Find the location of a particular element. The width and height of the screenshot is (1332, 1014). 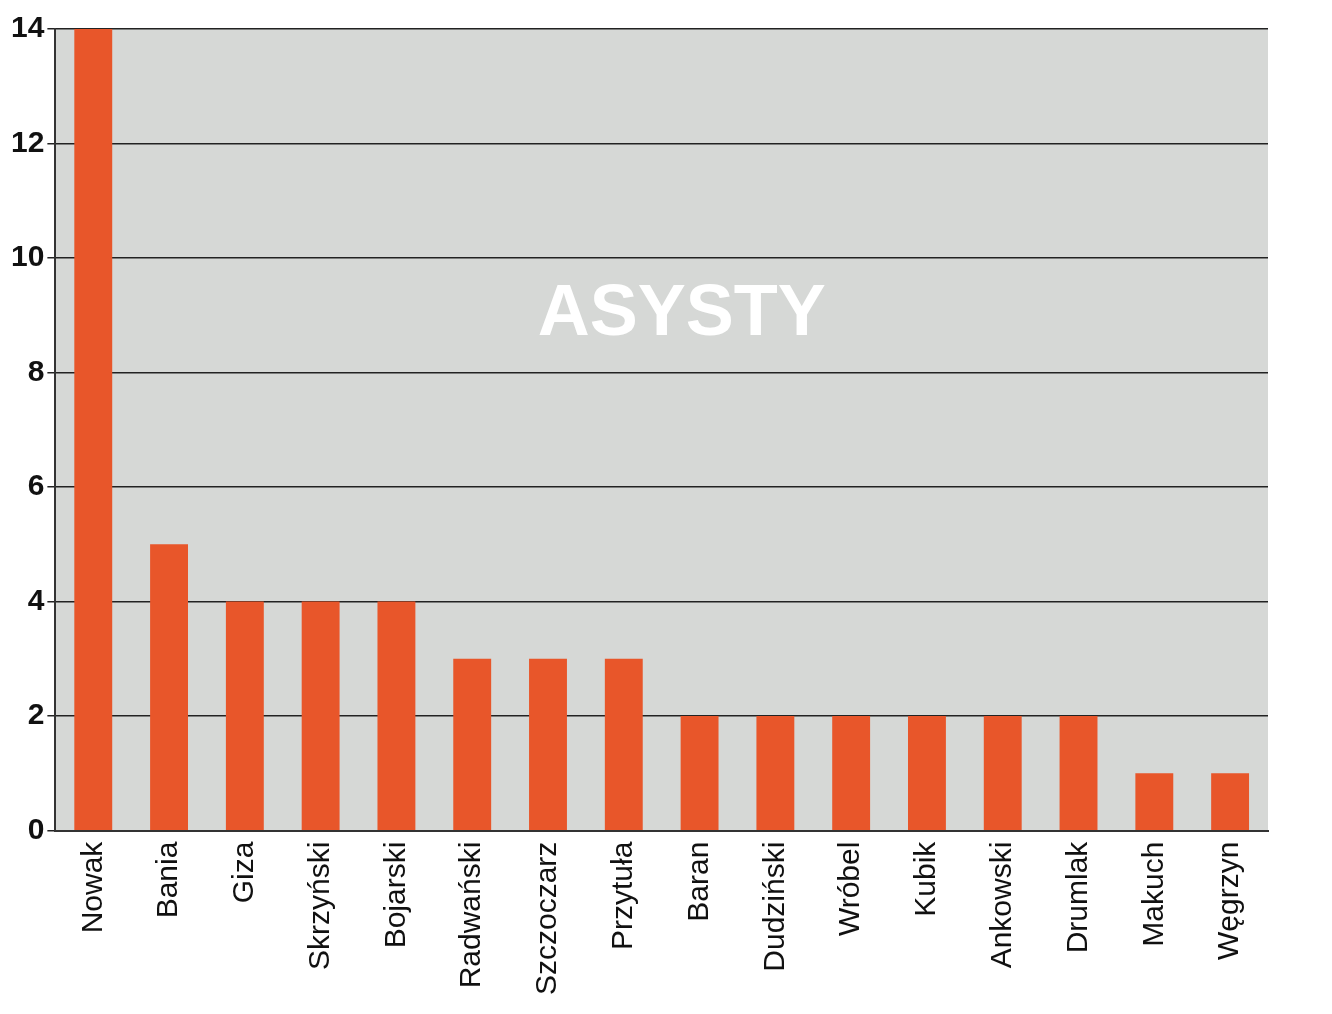

x-tick-label: Szczoczarz is located at coordinates (546, 918).